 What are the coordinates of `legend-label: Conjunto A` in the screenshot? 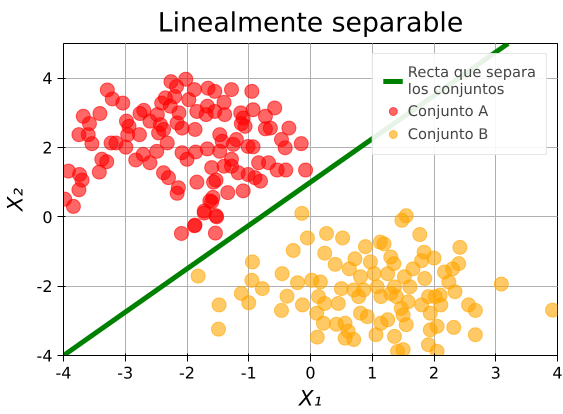 It's located at (448, 111).